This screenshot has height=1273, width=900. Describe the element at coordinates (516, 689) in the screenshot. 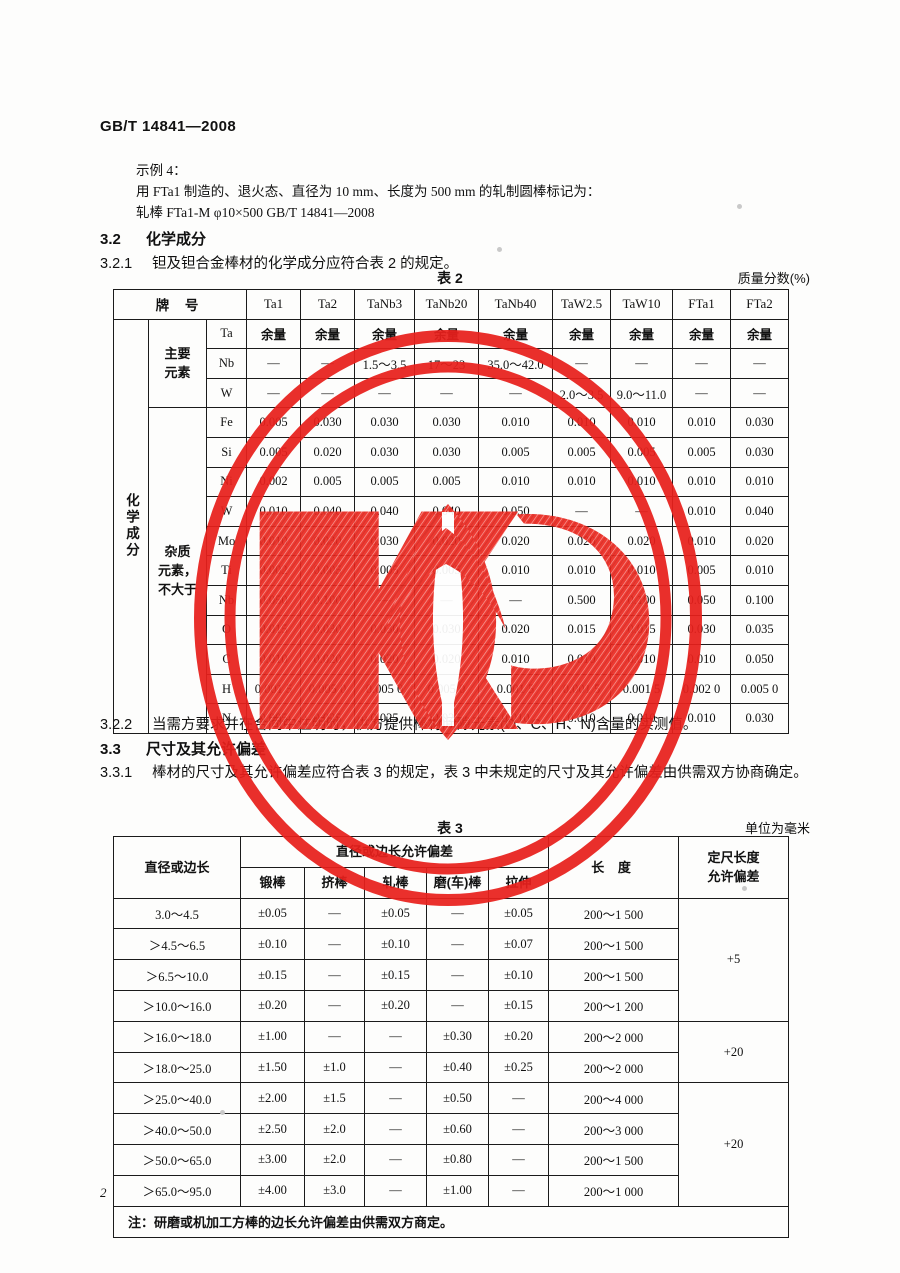

I see `cell: 0.001 5` at that location.